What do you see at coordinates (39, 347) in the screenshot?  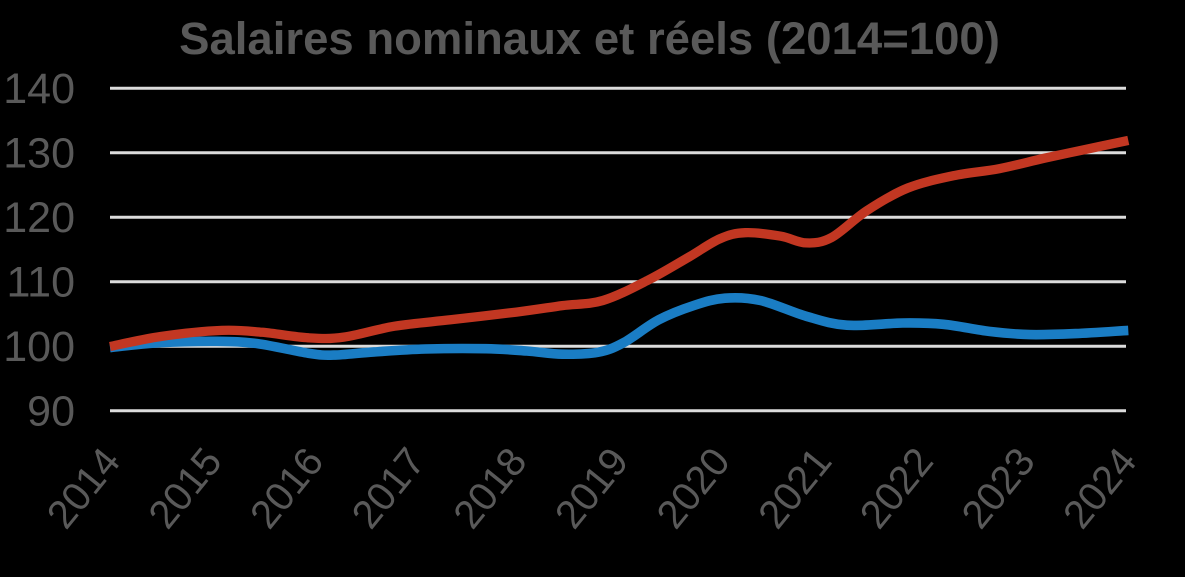 I see `svg-text: 100` at bounding box center [39, 347].